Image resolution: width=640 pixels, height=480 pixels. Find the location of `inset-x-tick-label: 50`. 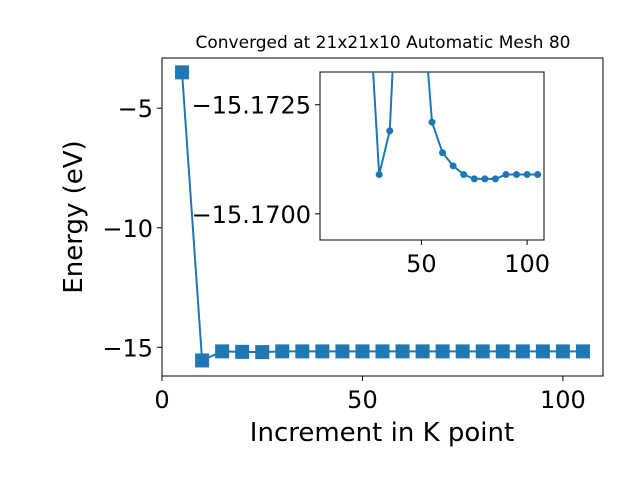

inset-x-tick-label: 50 is located at coordinates (421, 264).